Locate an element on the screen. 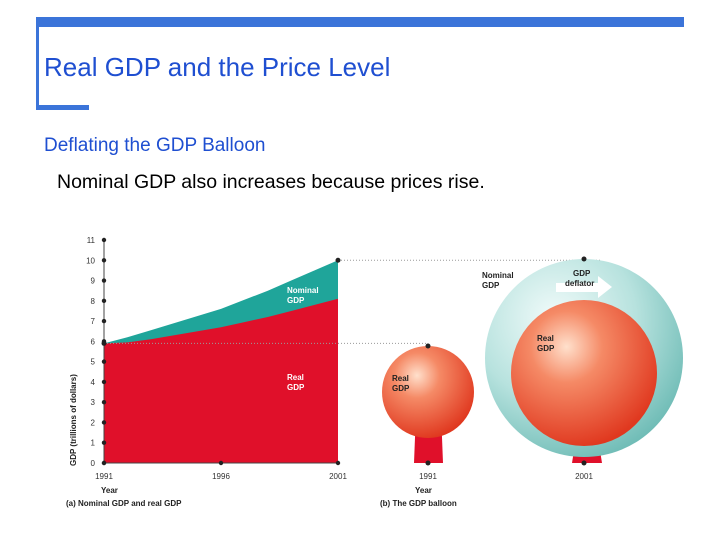 The height and width of the screenshot is (540, 720). panel-a-caption: (a) Nominal GDP and real GDP is located at coordinates (124, 503).